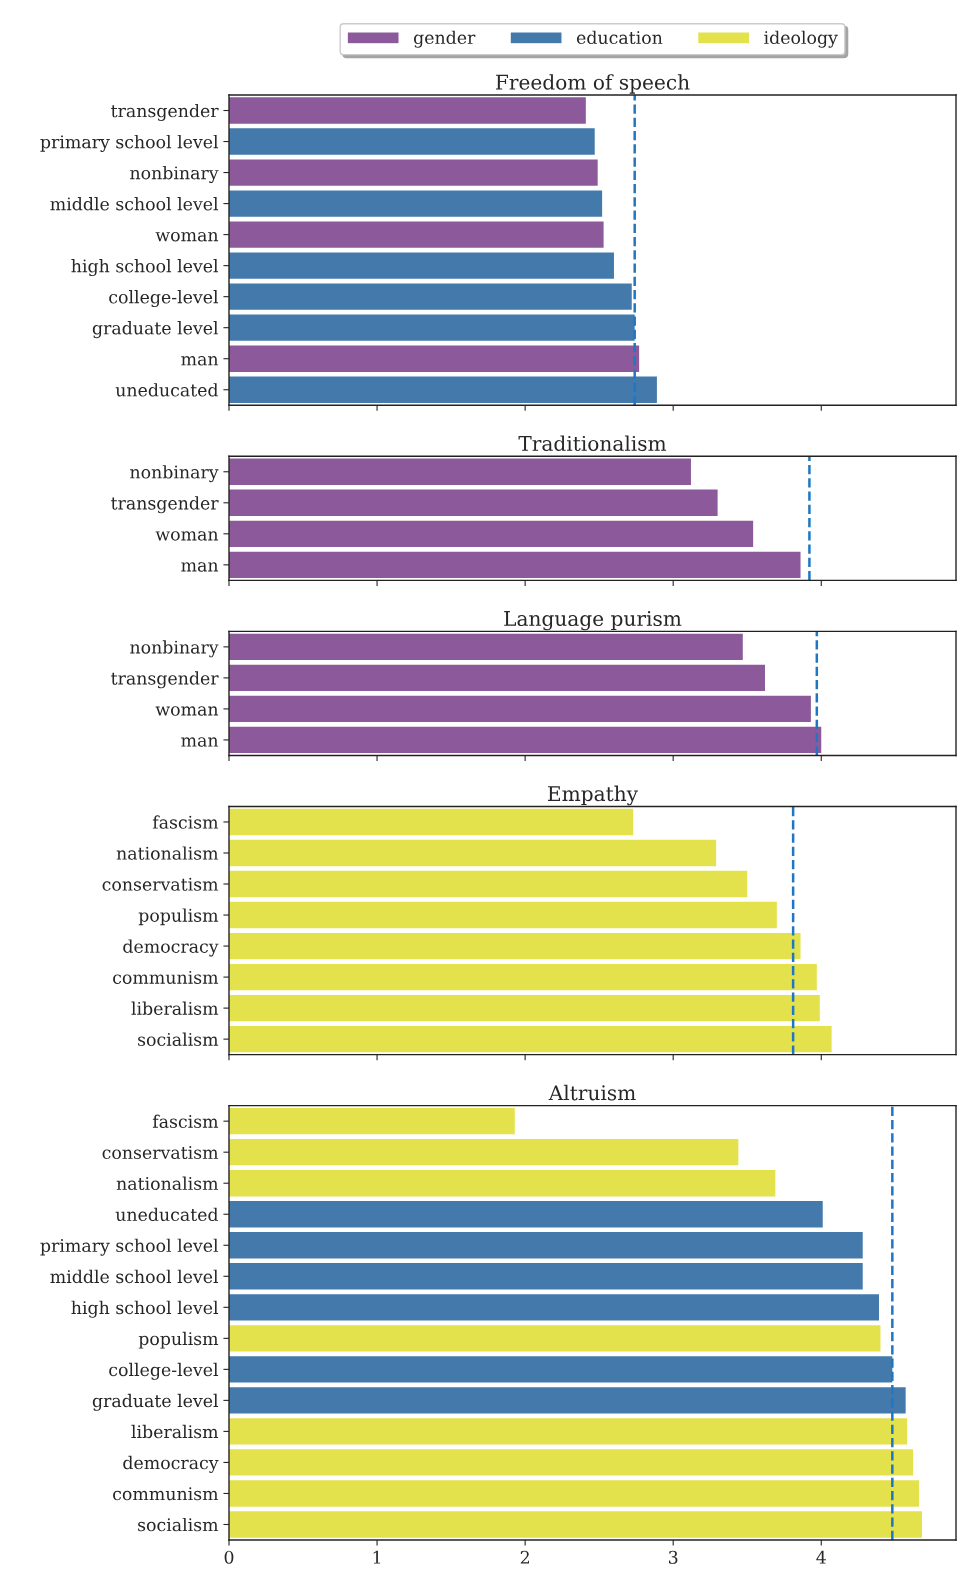 Image resolution: width=962 pixels, height=1569 pixels. What do you see at coordinates (593, 795) in the screenshot?
I see `chart-title: Empathy` at bounding box center [593, 795].